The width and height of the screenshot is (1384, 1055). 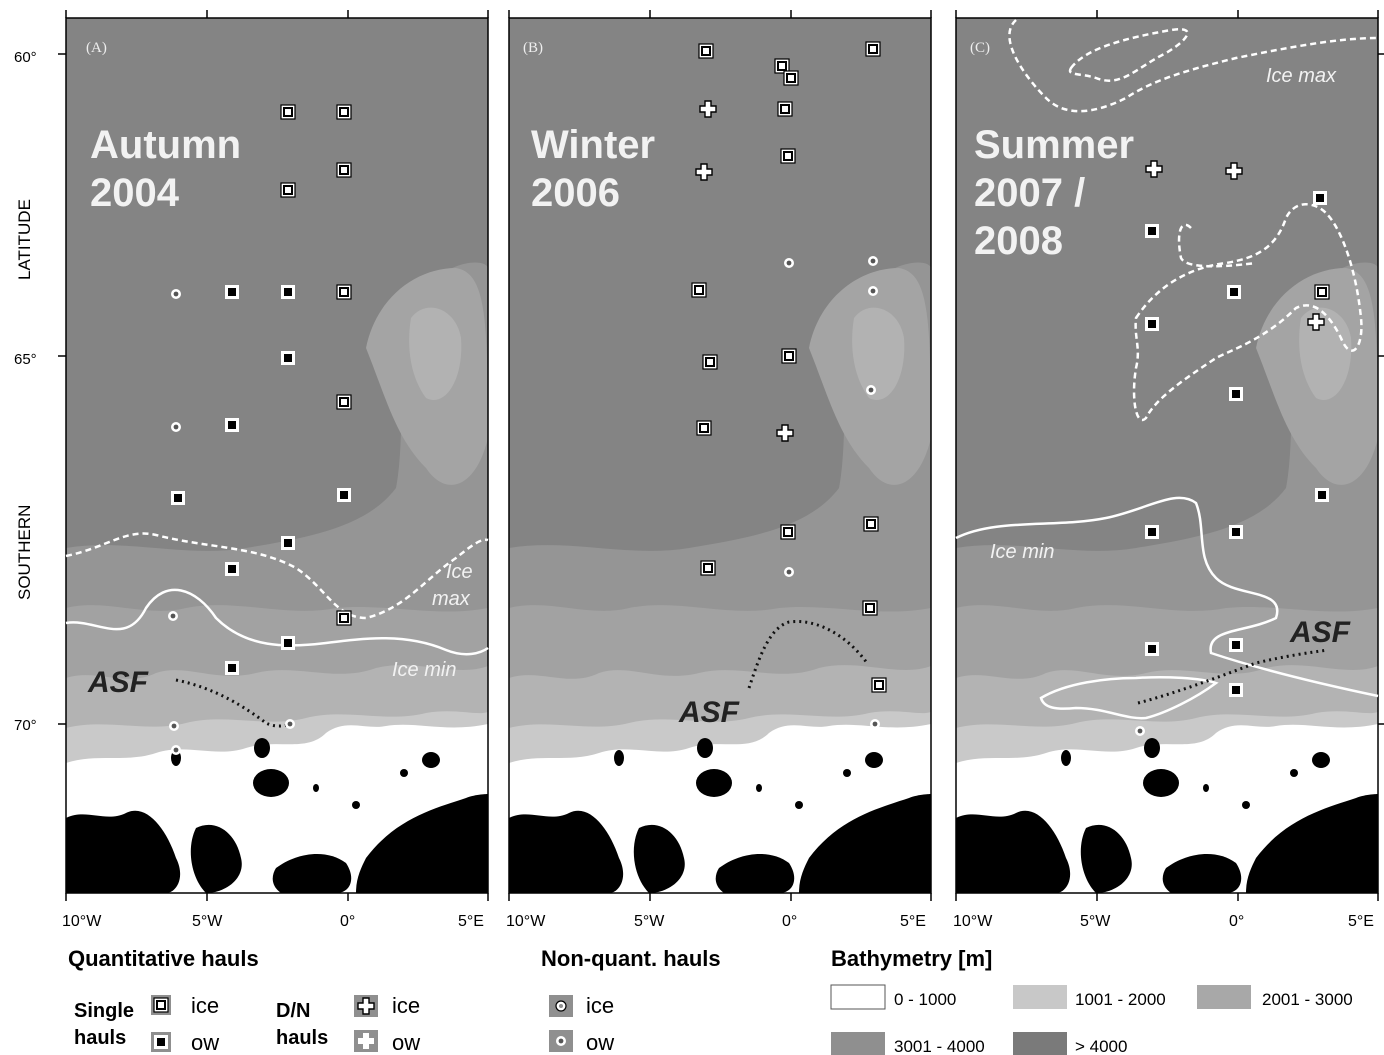 I want to click on ice-min-label-a: Ice min, so click(x=424, y=670).